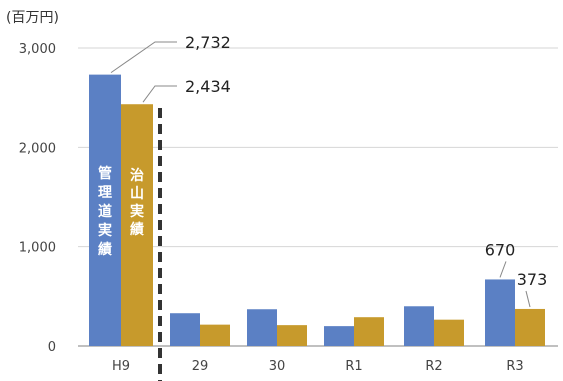  Describe the element at coordinates (339, 336) in the screenshot. I see `bar-series1-R1` at that location.